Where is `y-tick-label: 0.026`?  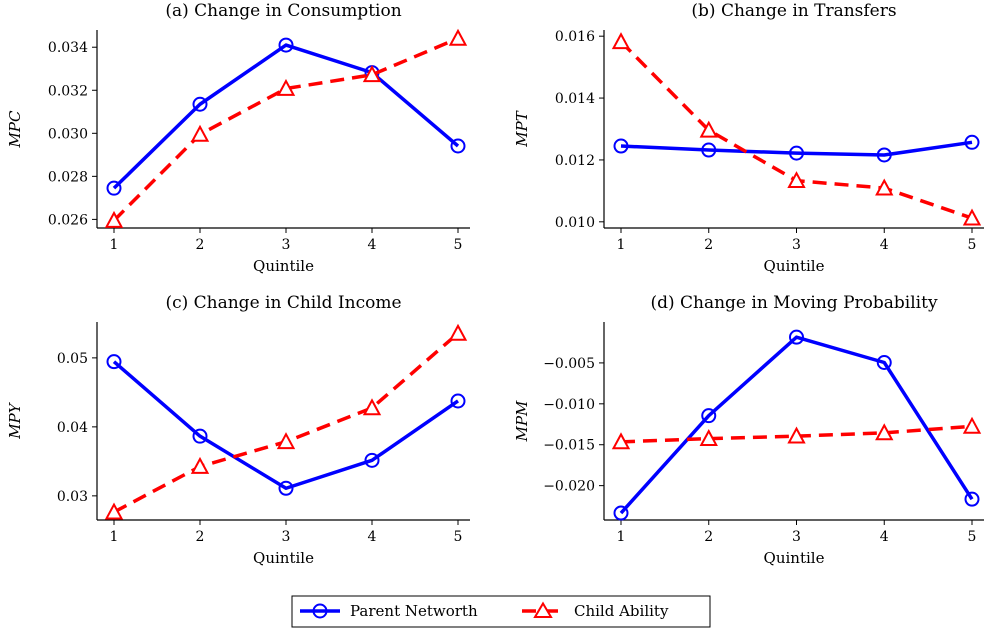 y-tick-label: 0.026 is located at coordinates (68, 220).